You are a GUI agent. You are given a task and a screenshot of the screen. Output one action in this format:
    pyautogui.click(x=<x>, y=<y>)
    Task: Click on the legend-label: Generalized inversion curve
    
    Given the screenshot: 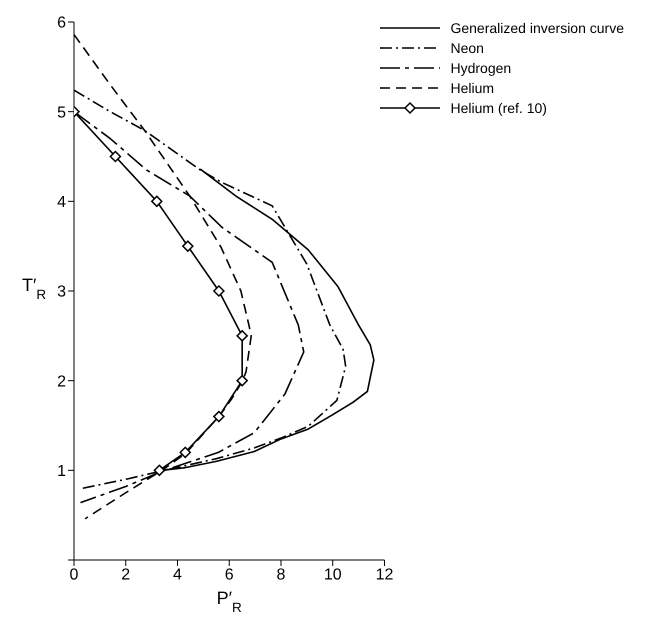 What is the action you would take?
    pyautogui.click(x=537, y=28)
    